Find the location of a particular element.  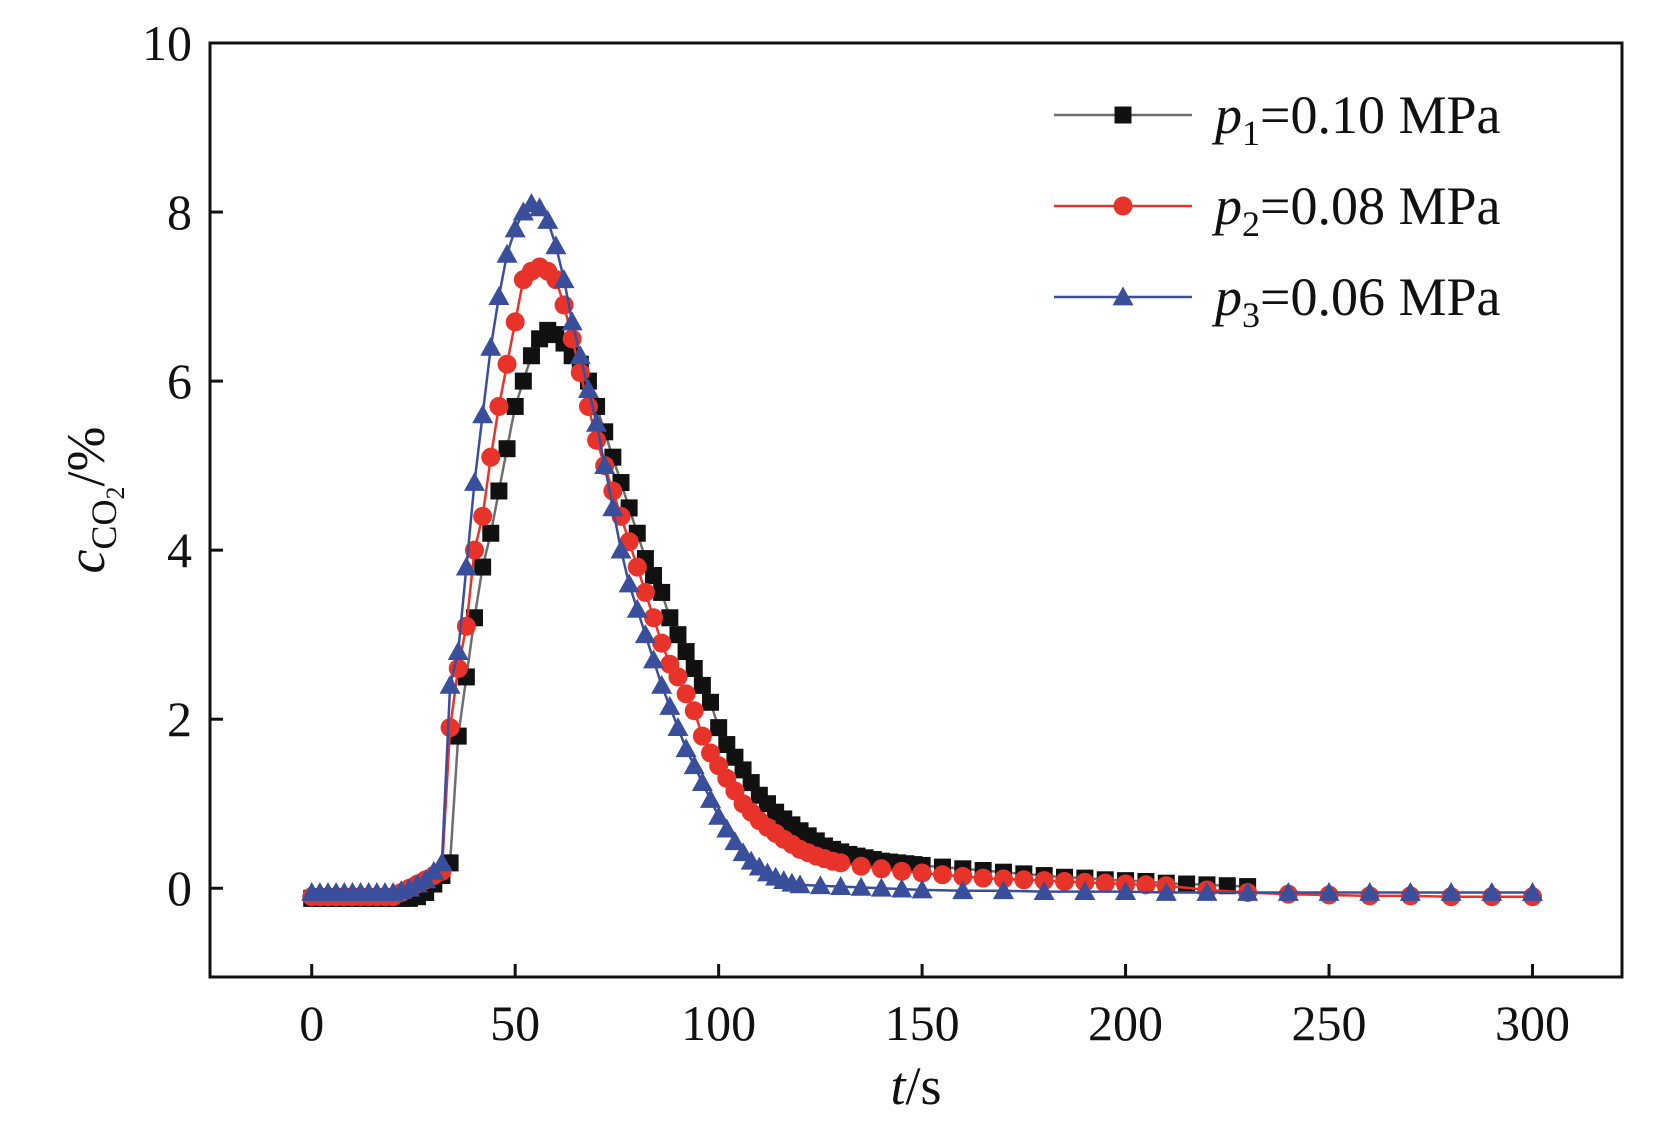

x-axis-title: t/s is located at coordinates (915, 1086).